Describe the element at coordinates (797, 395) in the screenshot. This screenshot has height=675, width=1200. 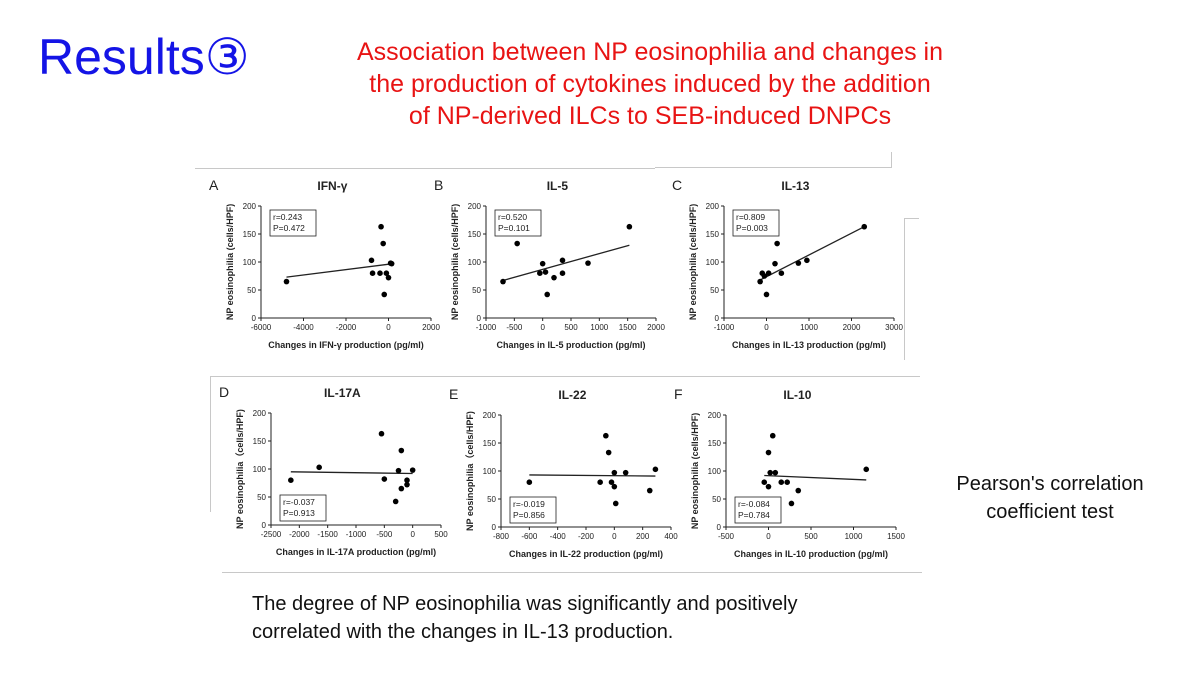
I see `panel-title: IL-10` at that location.